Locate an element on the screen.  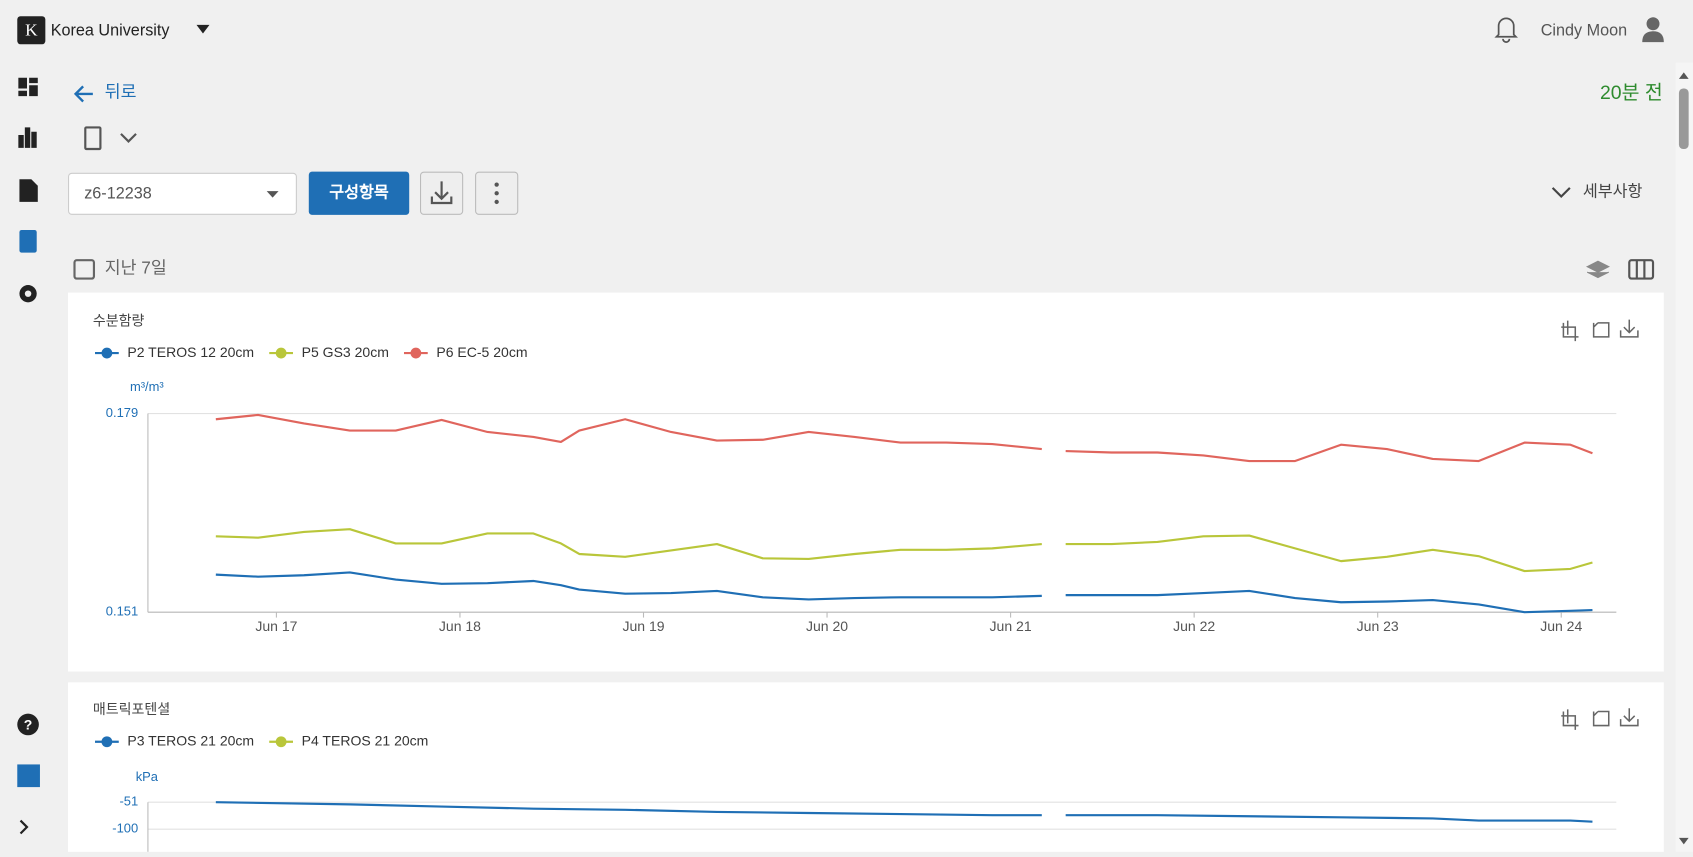
user-icon is located at coordinates (1653, 24).